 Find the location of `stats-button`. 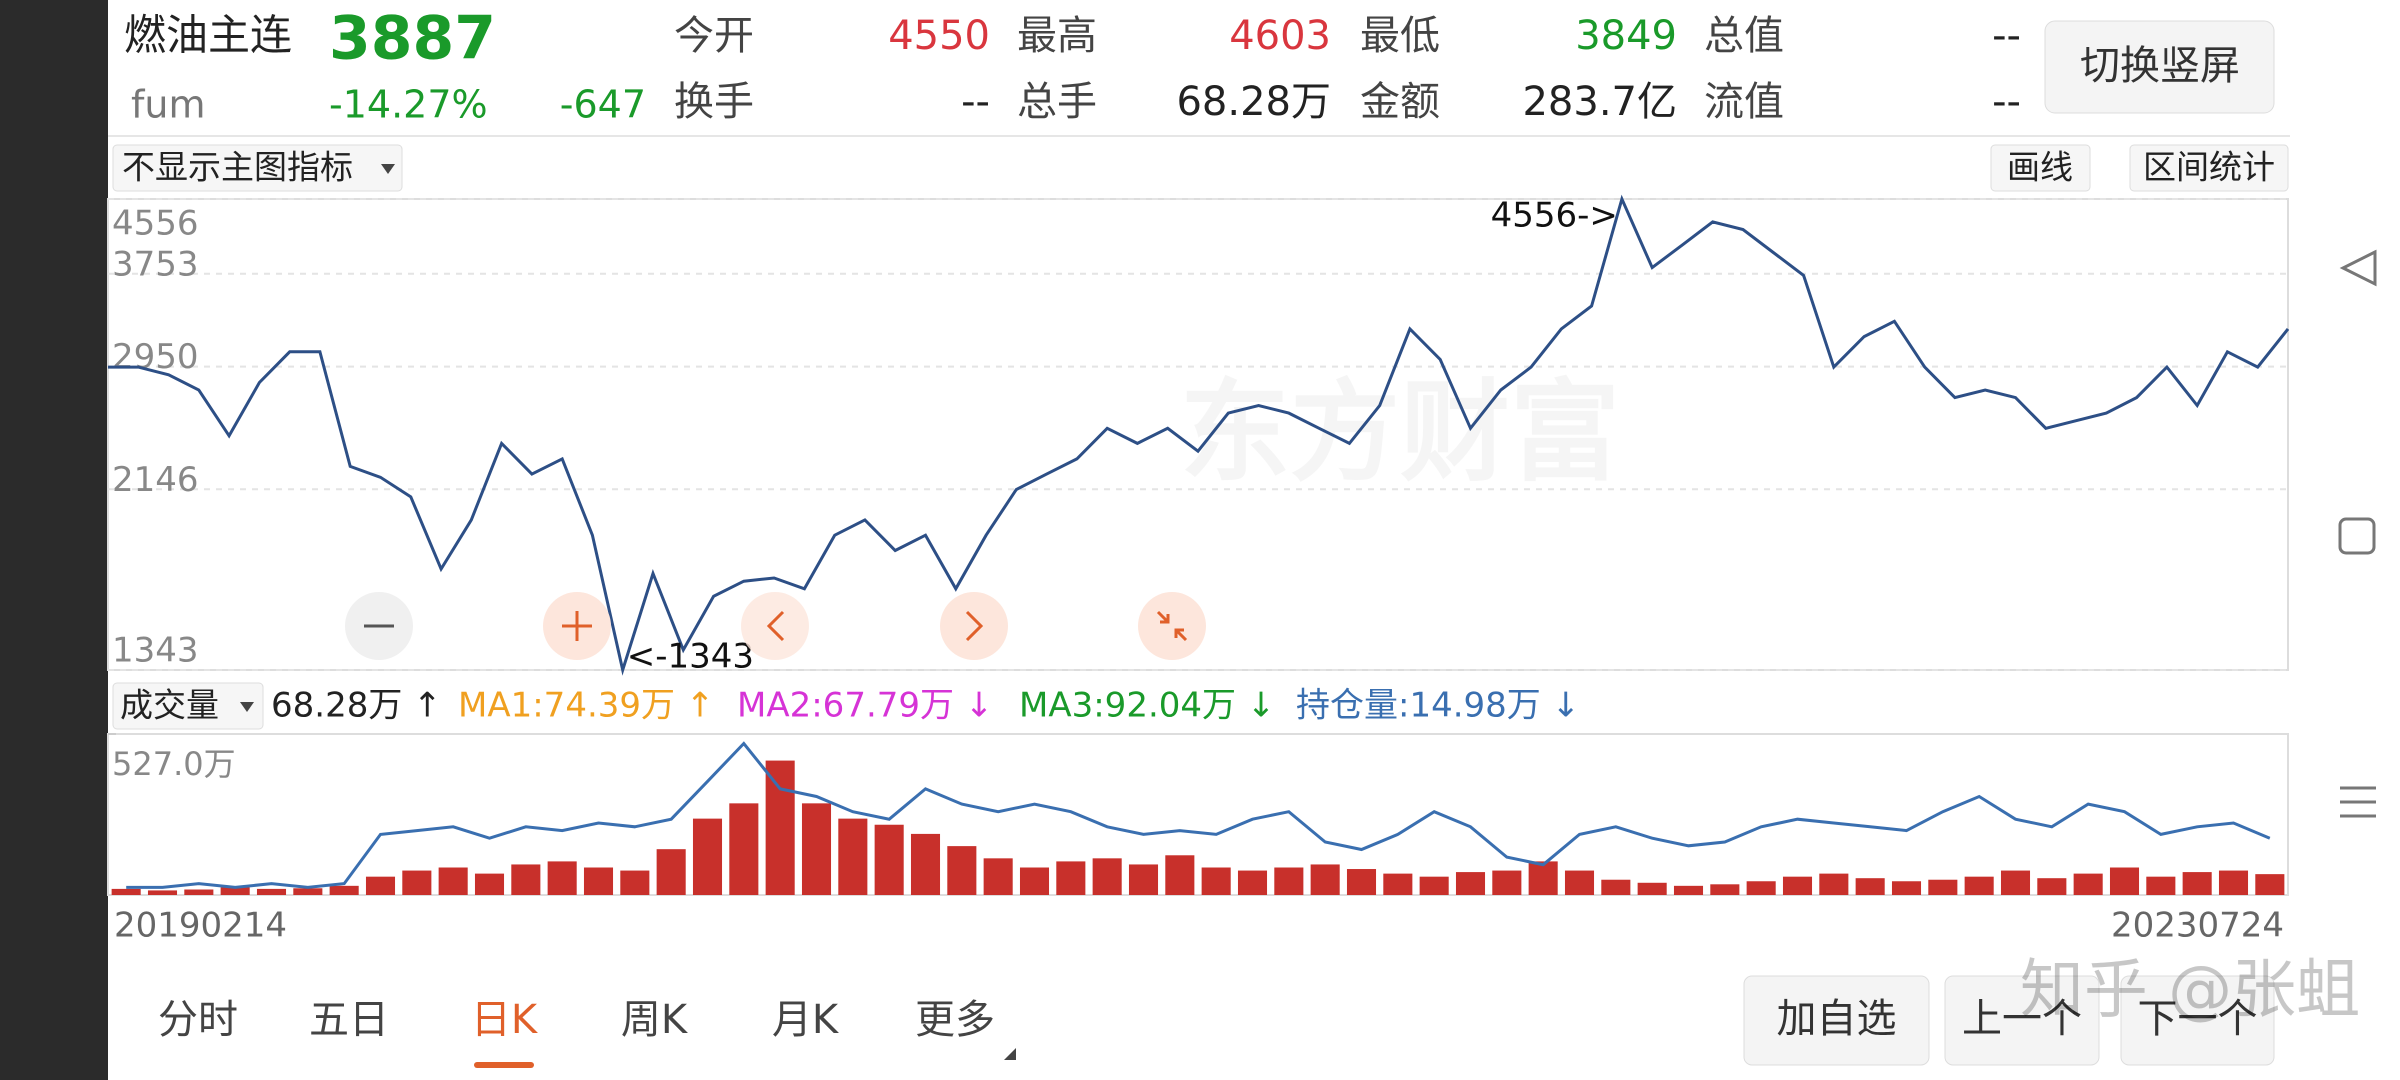

stats-button is located at coordinates (2209, 168).